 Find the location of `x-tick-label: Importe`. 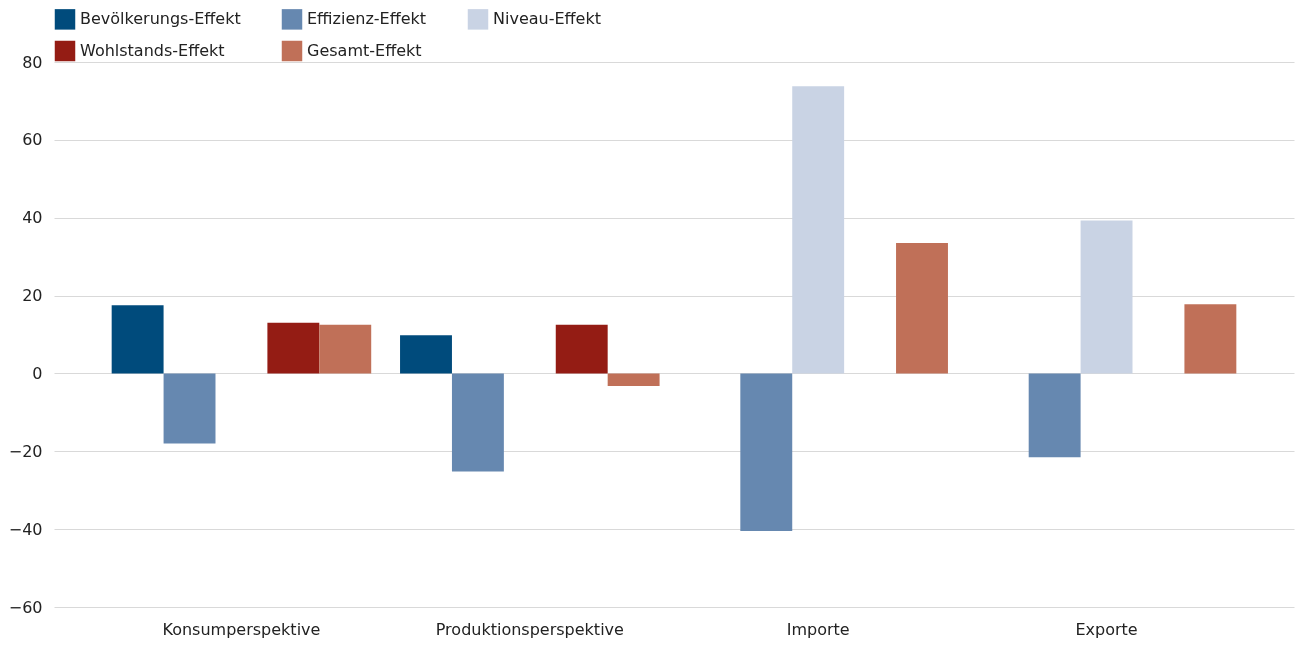

x-tick-label: Importe is located at coordinates (818, 629).